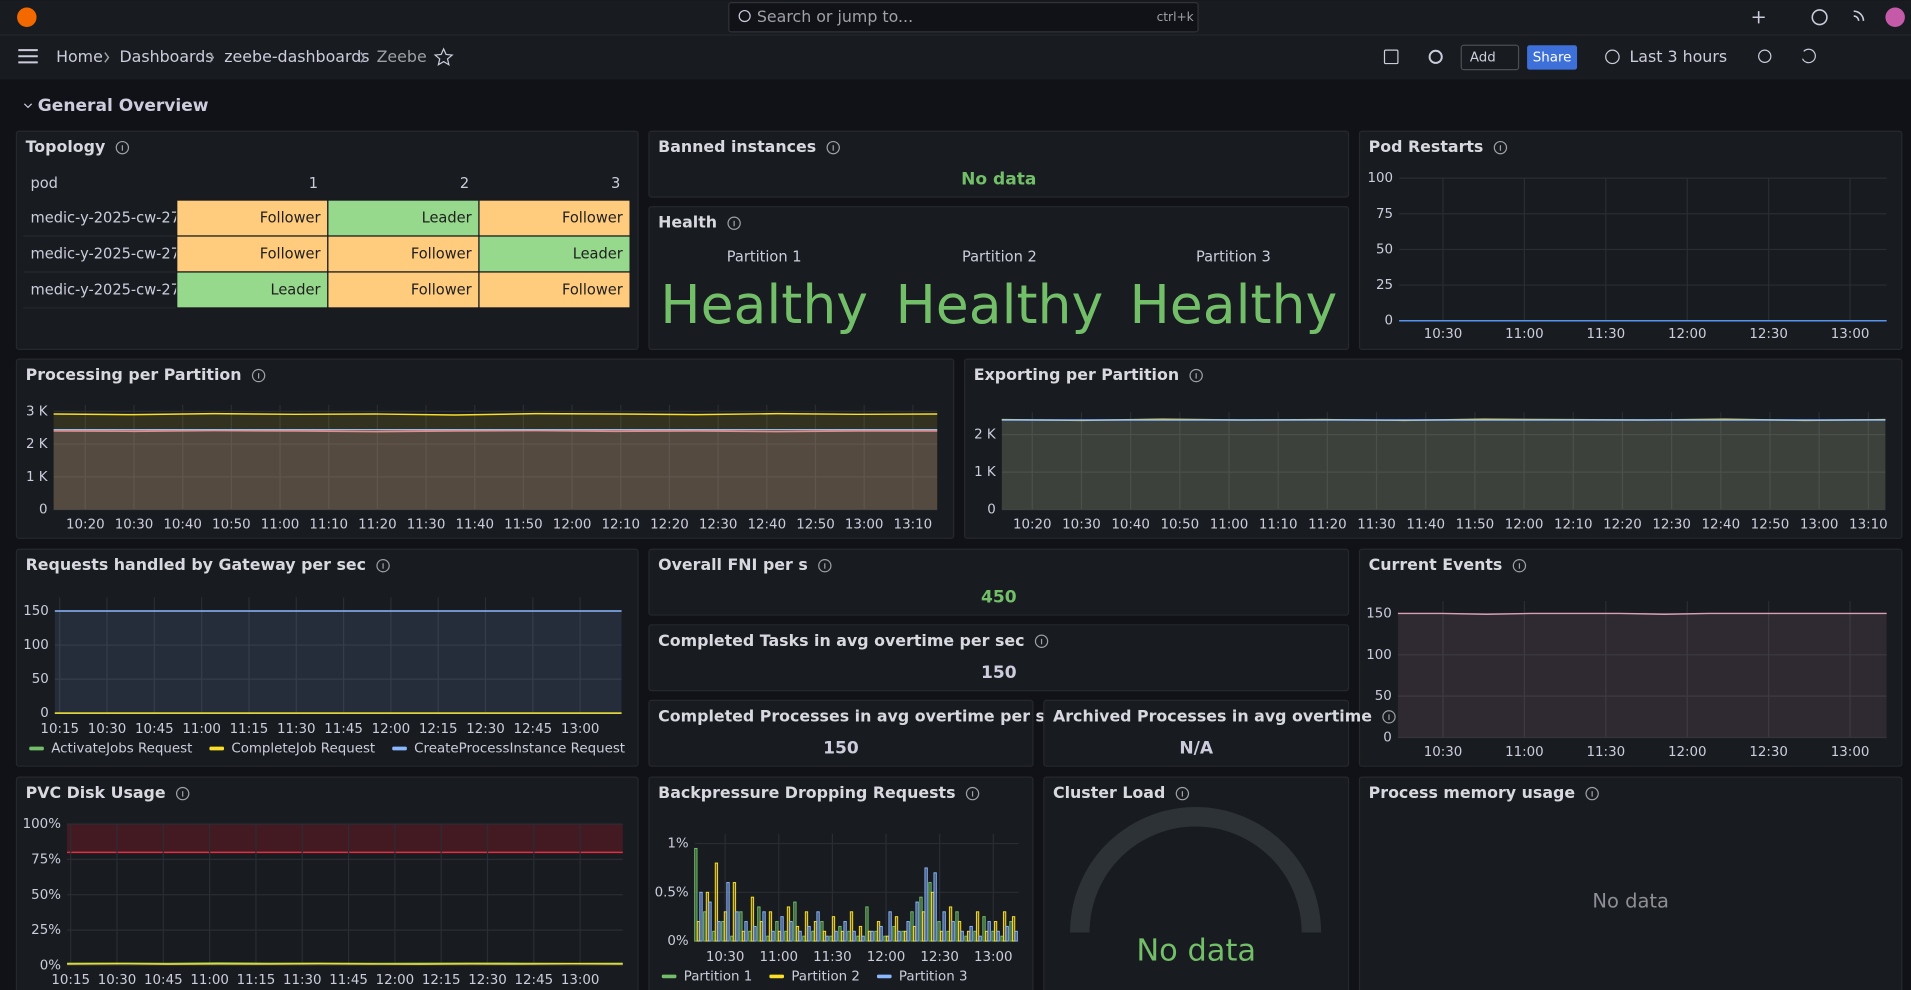  Describe the element at coordinates (343, 729) in the screenshot. I see `x-tick-label: 11:45` at that location.